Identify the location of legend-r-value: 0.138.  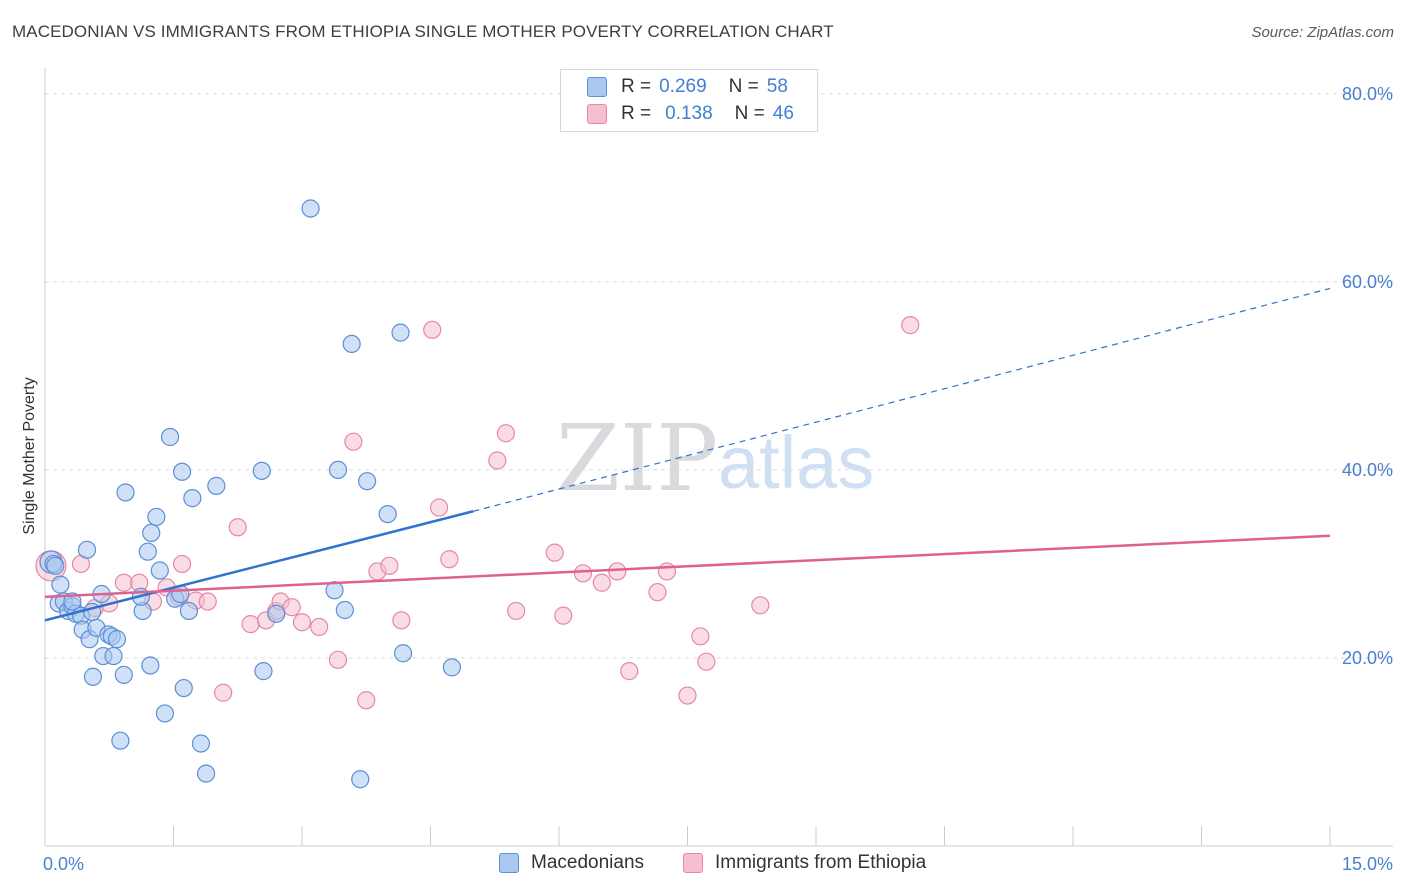
(689, 113).